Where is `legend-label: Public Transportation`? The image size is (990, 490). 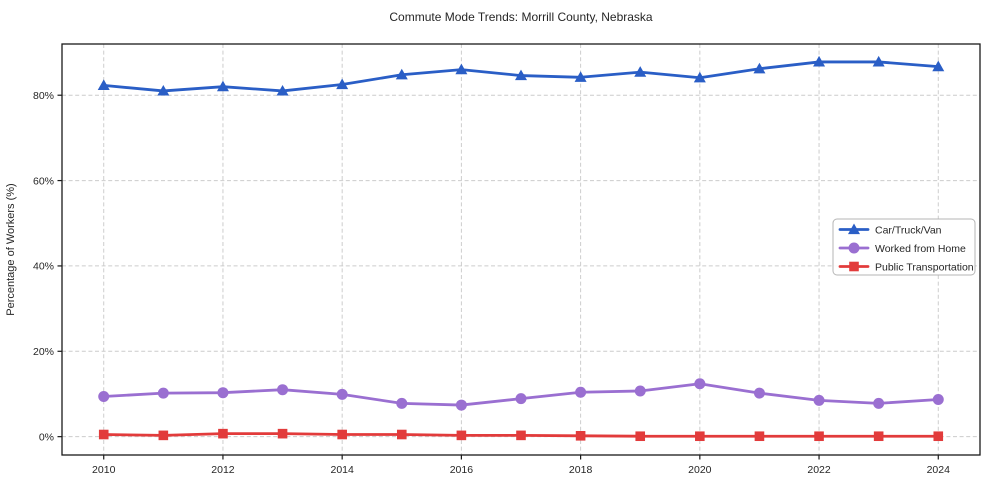
legend-label: Public Transportation is located at coordinates (924, 267).